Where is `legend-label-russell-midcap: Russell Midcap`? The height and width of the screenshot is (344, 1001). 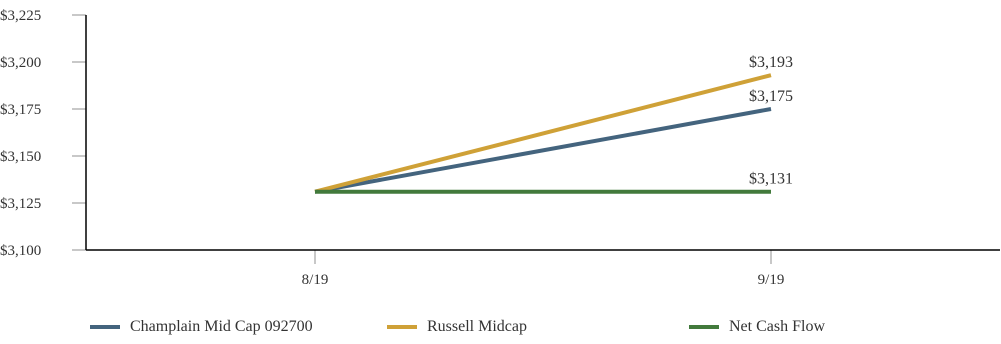 legend-label-russell-midcap: Russell Midcap is located at coordinates (477, 326).